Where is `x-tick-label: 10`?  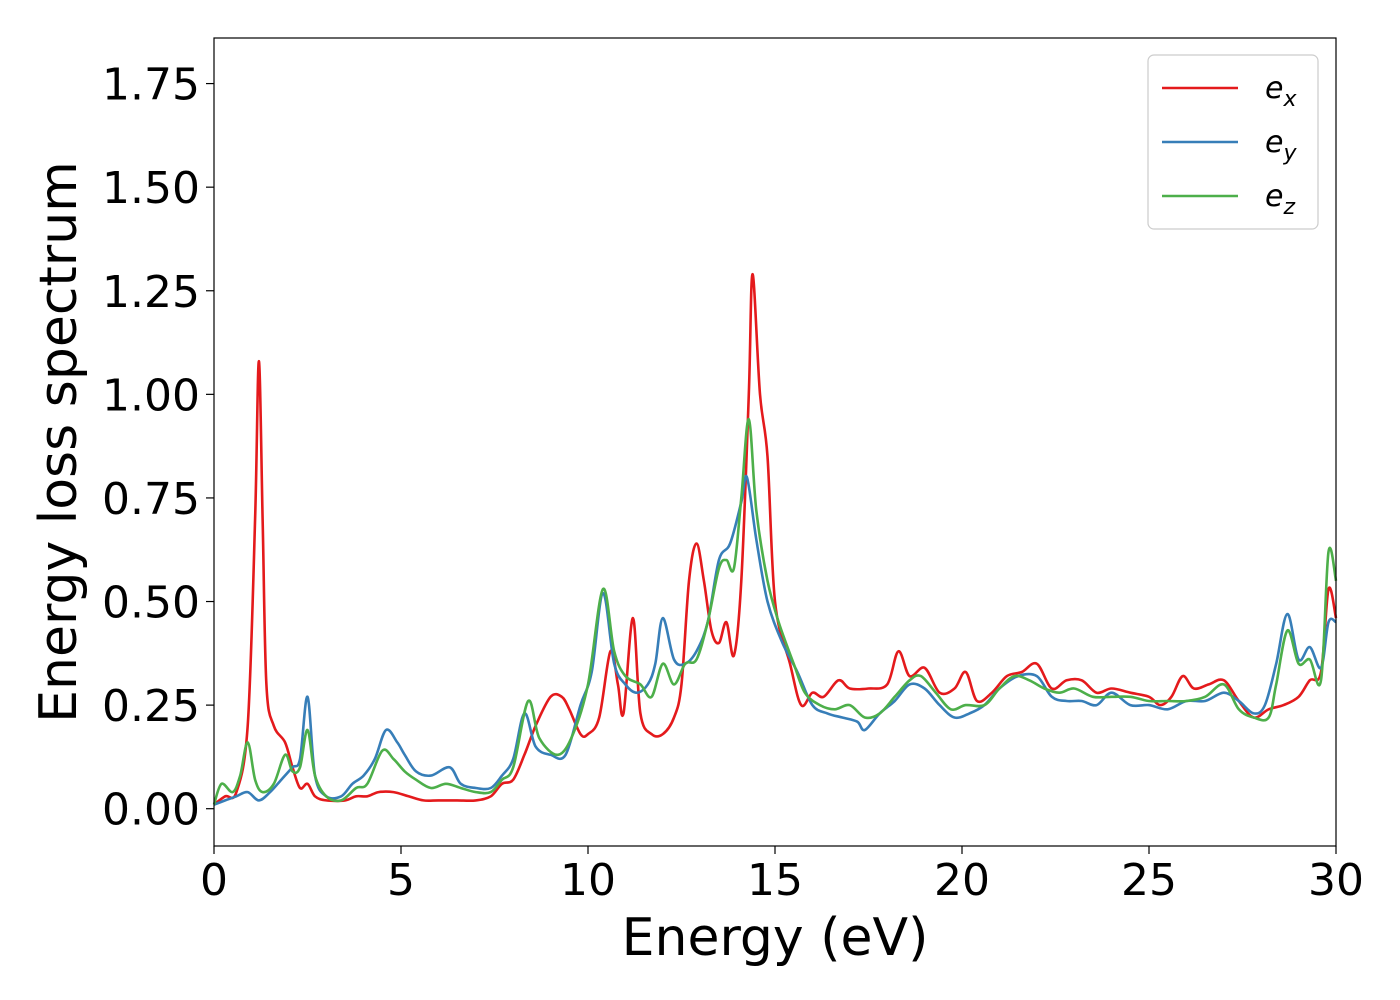
x-tick-label: 10 is located at coordinates (588, 880).